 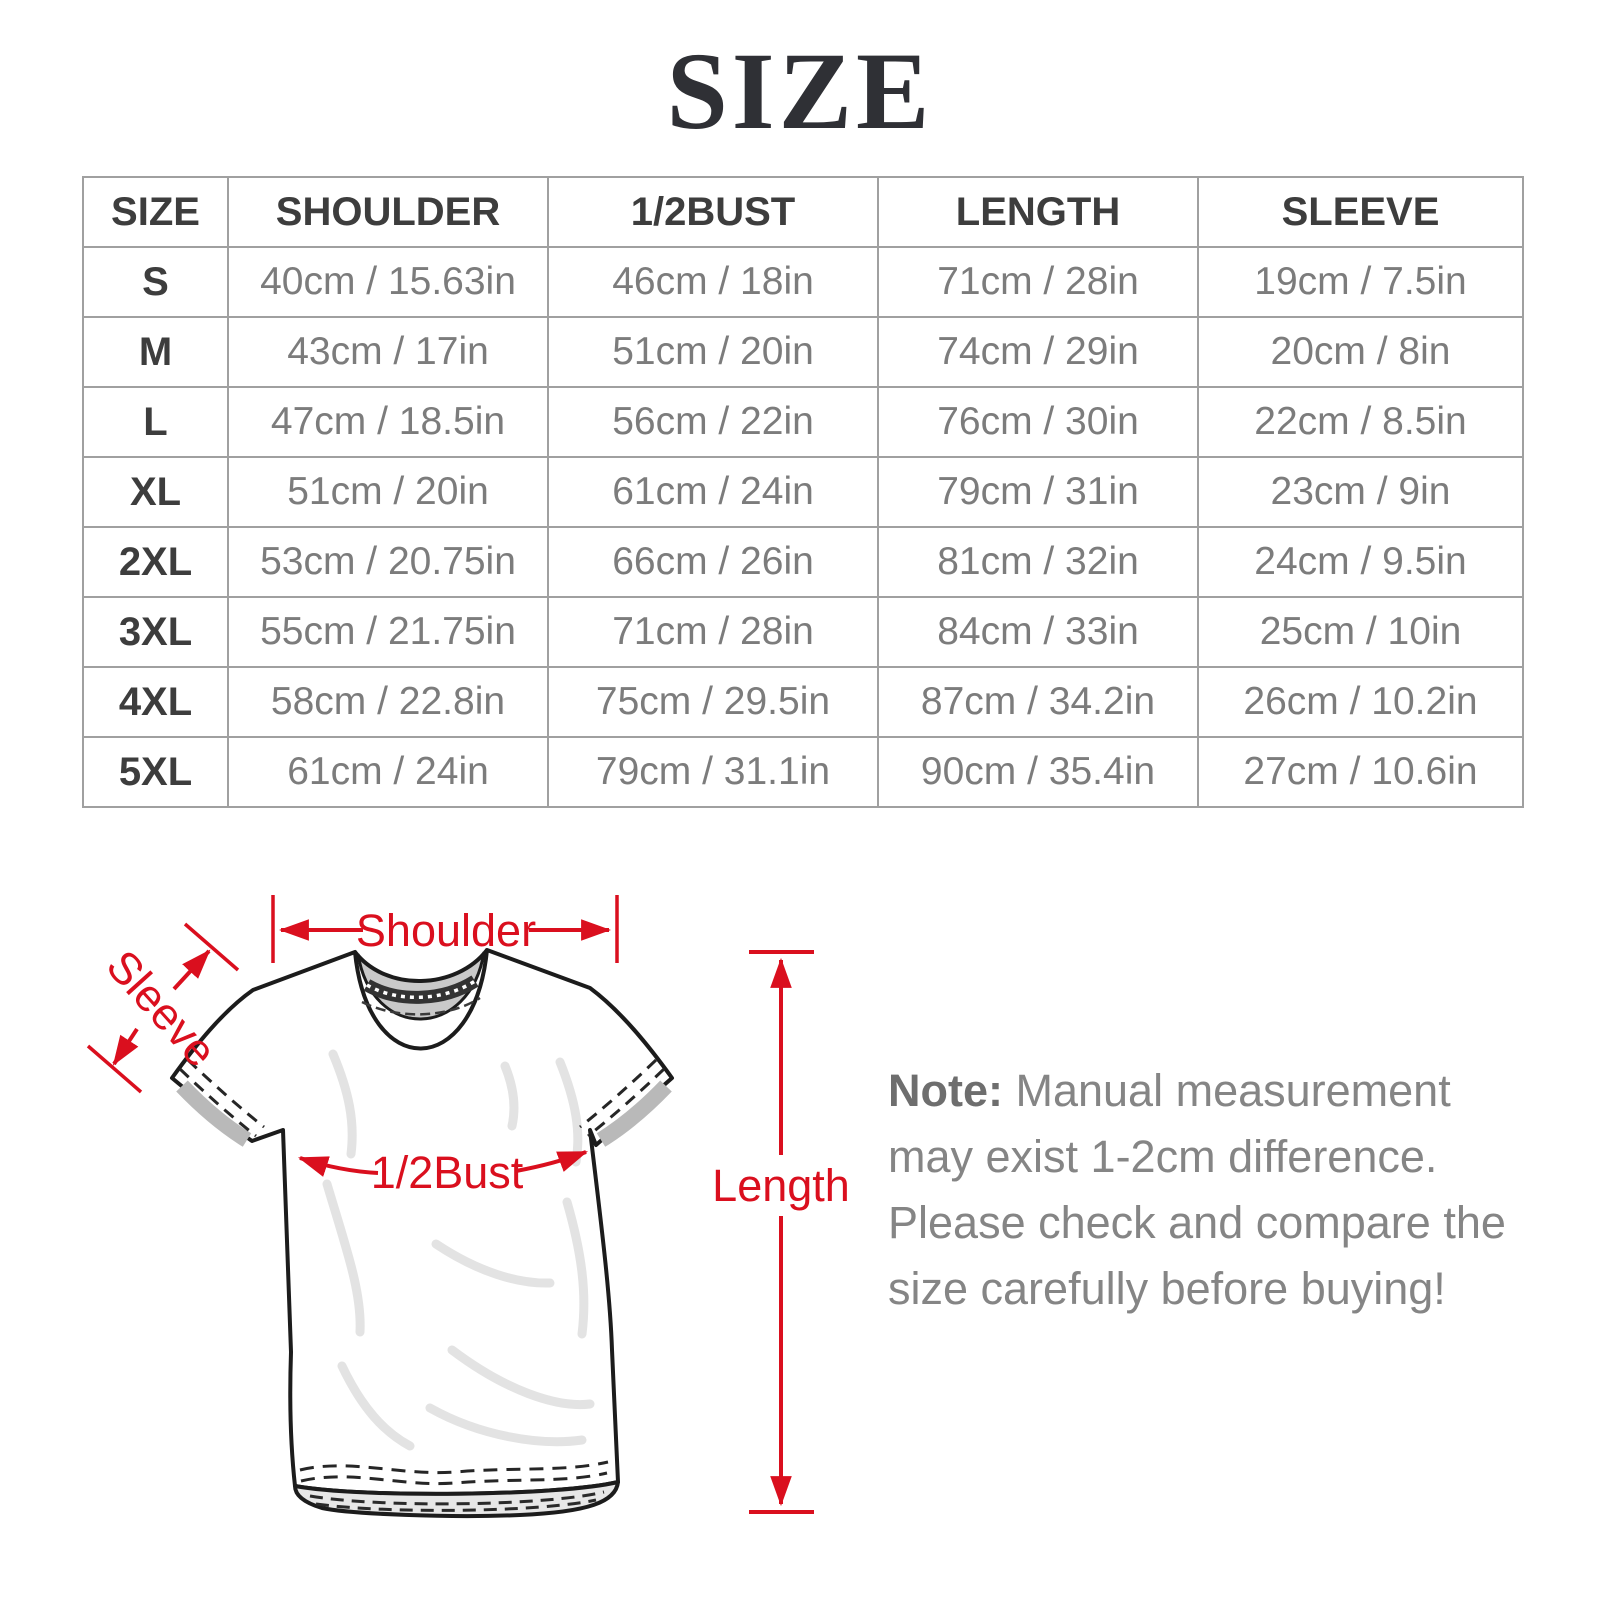 What do you see at coordinates (781, 1185) in the screenshot?
I see `length-label: Length` at bounding box center [781, 1185].